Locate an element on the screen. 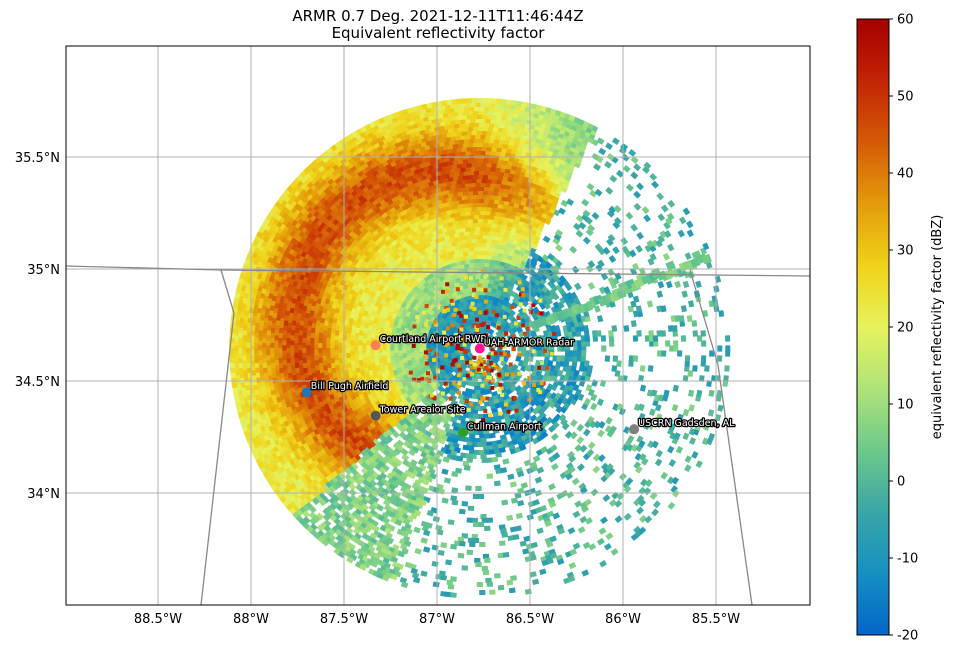 The image size is (955, 653). latitude-tick-label: 34.5°N is located at coordinates (37, 382).